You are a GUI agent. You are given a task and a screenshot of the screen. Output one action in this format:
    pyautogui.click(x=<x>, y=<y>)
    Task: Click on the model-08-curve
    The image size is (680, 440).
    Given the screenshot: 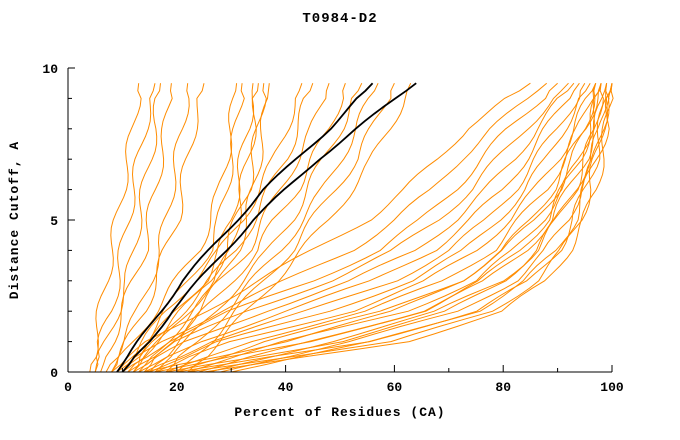 What is the action you would take?
    pyautogui.click(x=180, y=228)
    